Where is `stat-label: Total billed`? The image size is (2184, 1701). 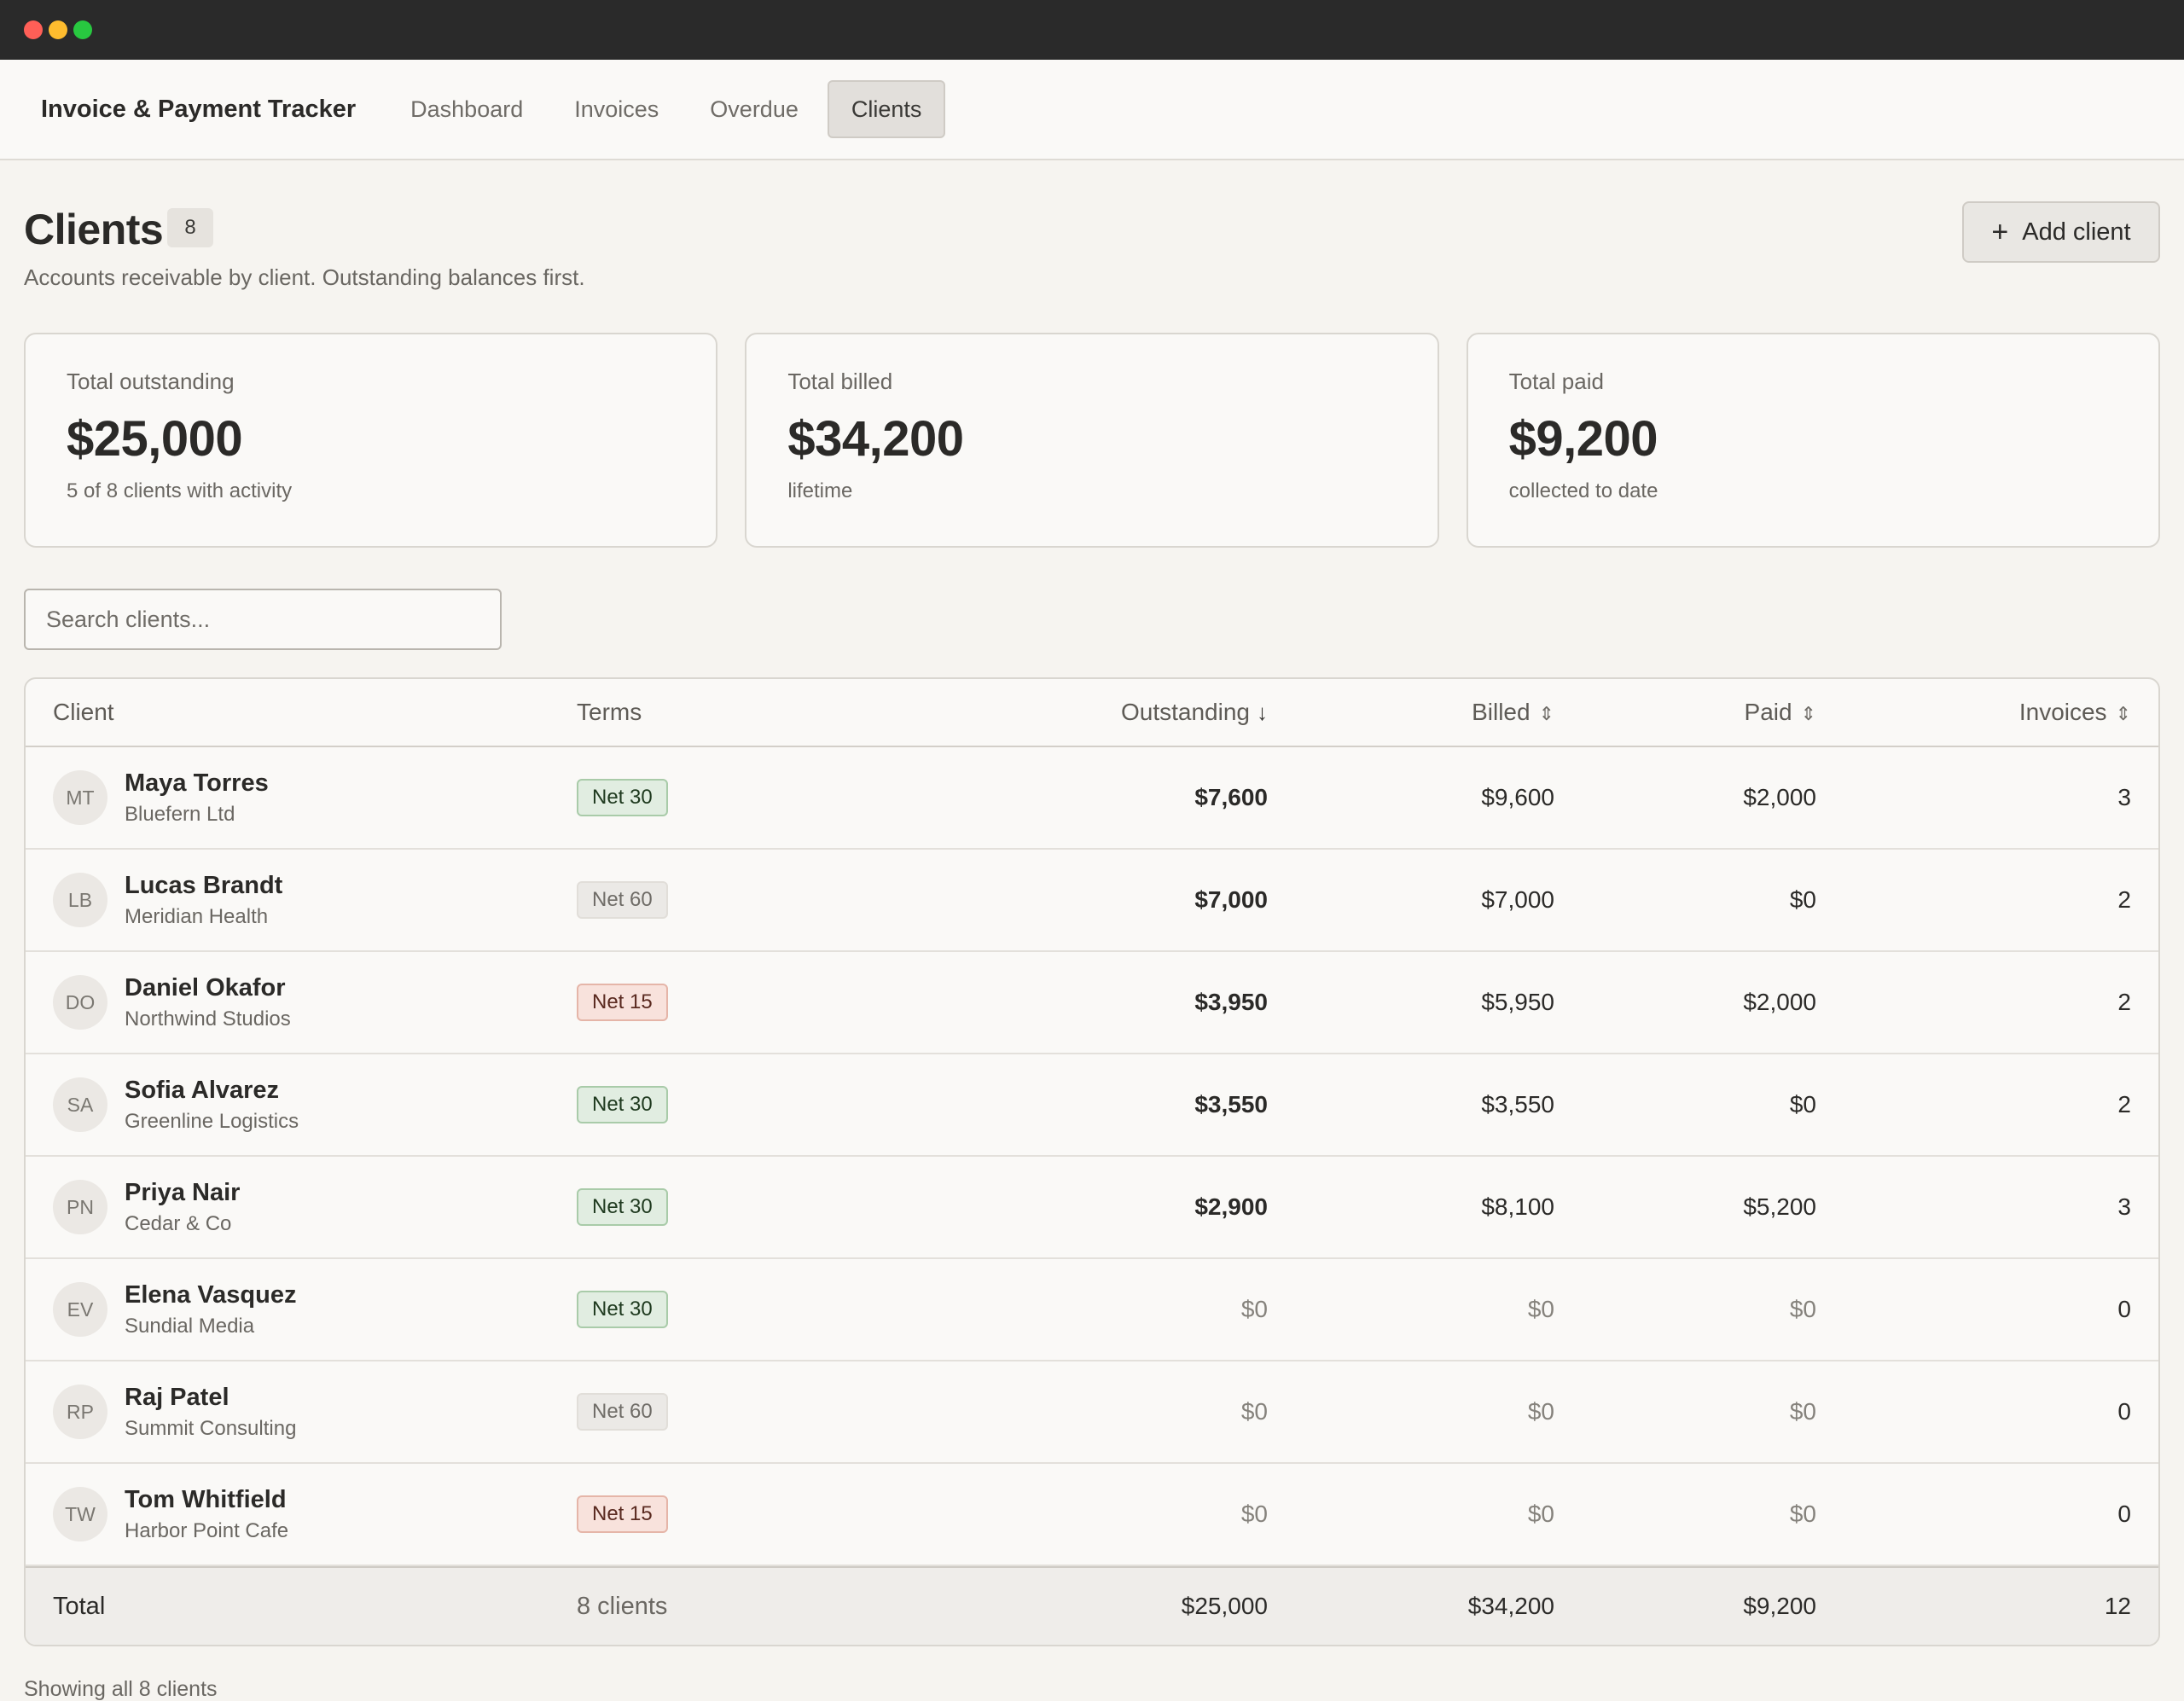 stat-label: Total billed is located at coordinates (840, 381).